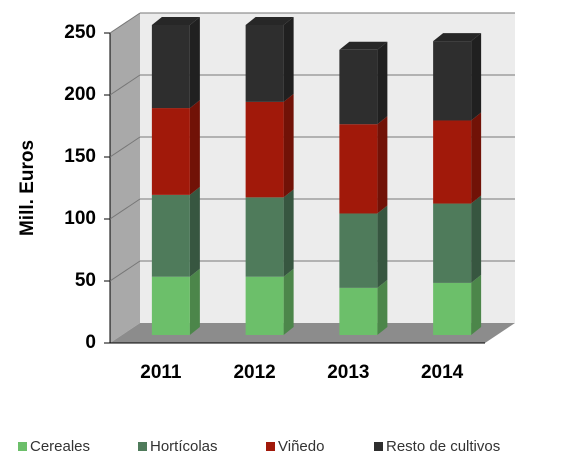  What do you see at coordinates (27, 188) in the screenshot?
I see `y-axis-label: Mill. Euros` at bounding box center [27, 188].